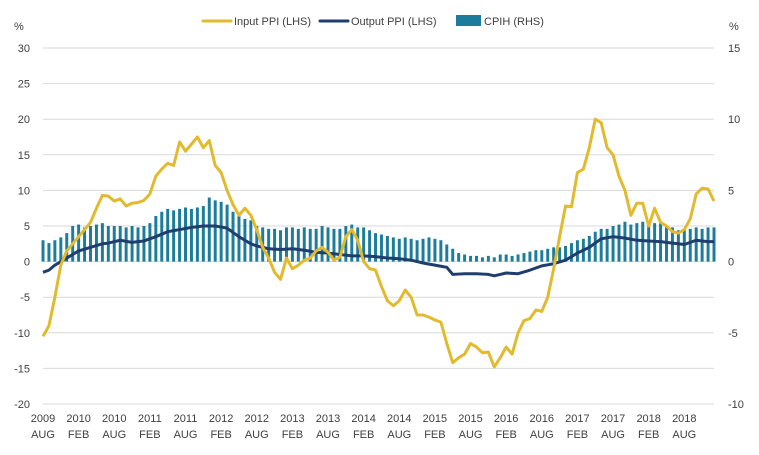  What do you see at coordinates (731, 263) in the screenshot?
I see `y-right-tick-label: 0` at bounding box center [731, 263].